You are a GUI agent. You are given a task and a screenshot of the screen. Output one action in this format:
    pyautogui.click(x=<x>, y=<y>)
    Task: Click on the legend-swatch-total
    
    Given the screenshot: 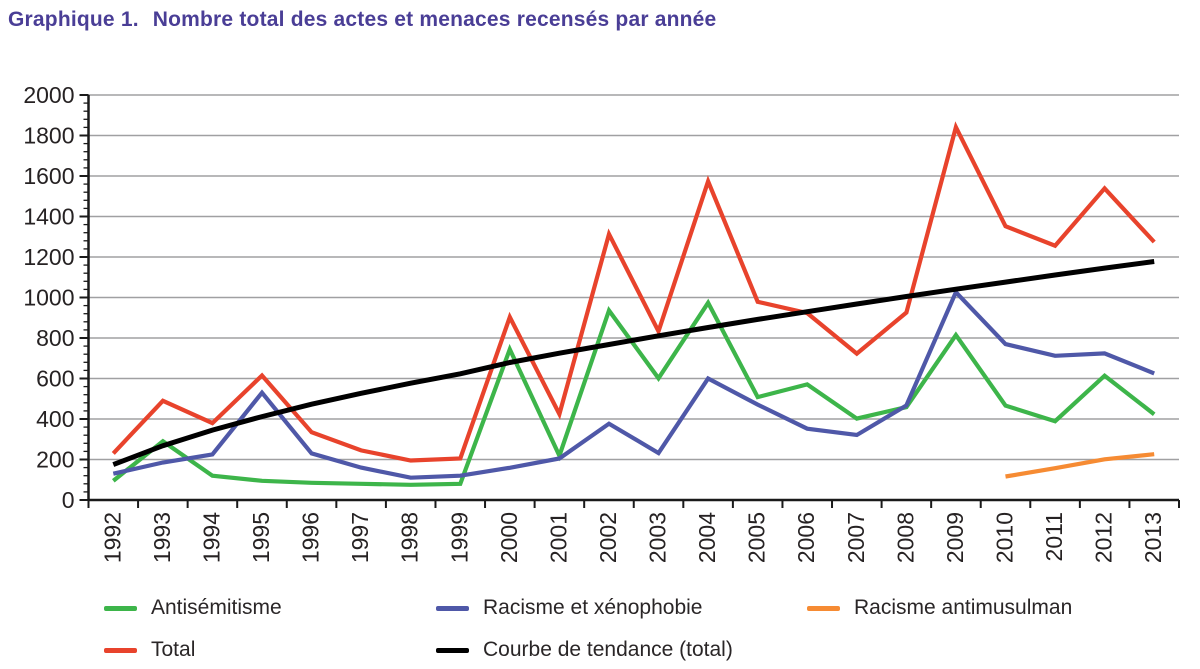 What is the action you would take?
    pyautogui.click(x=120, y=650)
    